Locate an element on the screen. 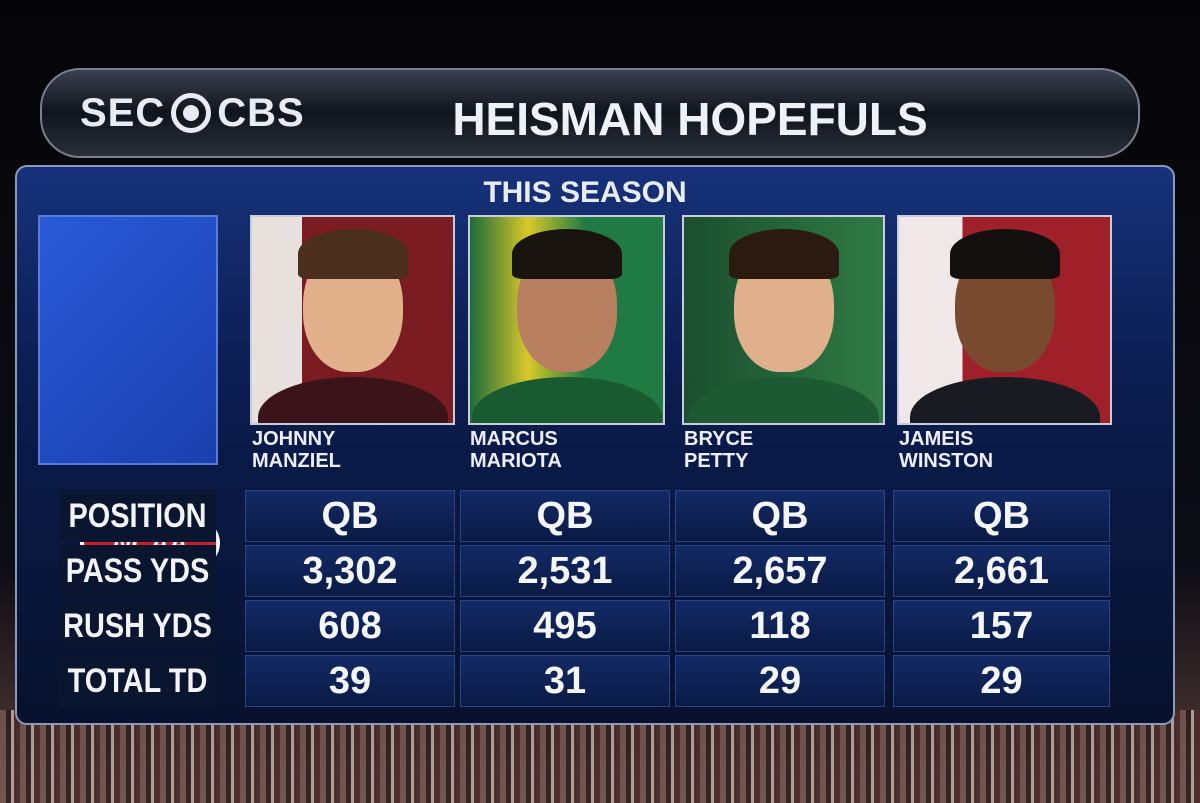  header-bar is located at coordinates (590, 113).